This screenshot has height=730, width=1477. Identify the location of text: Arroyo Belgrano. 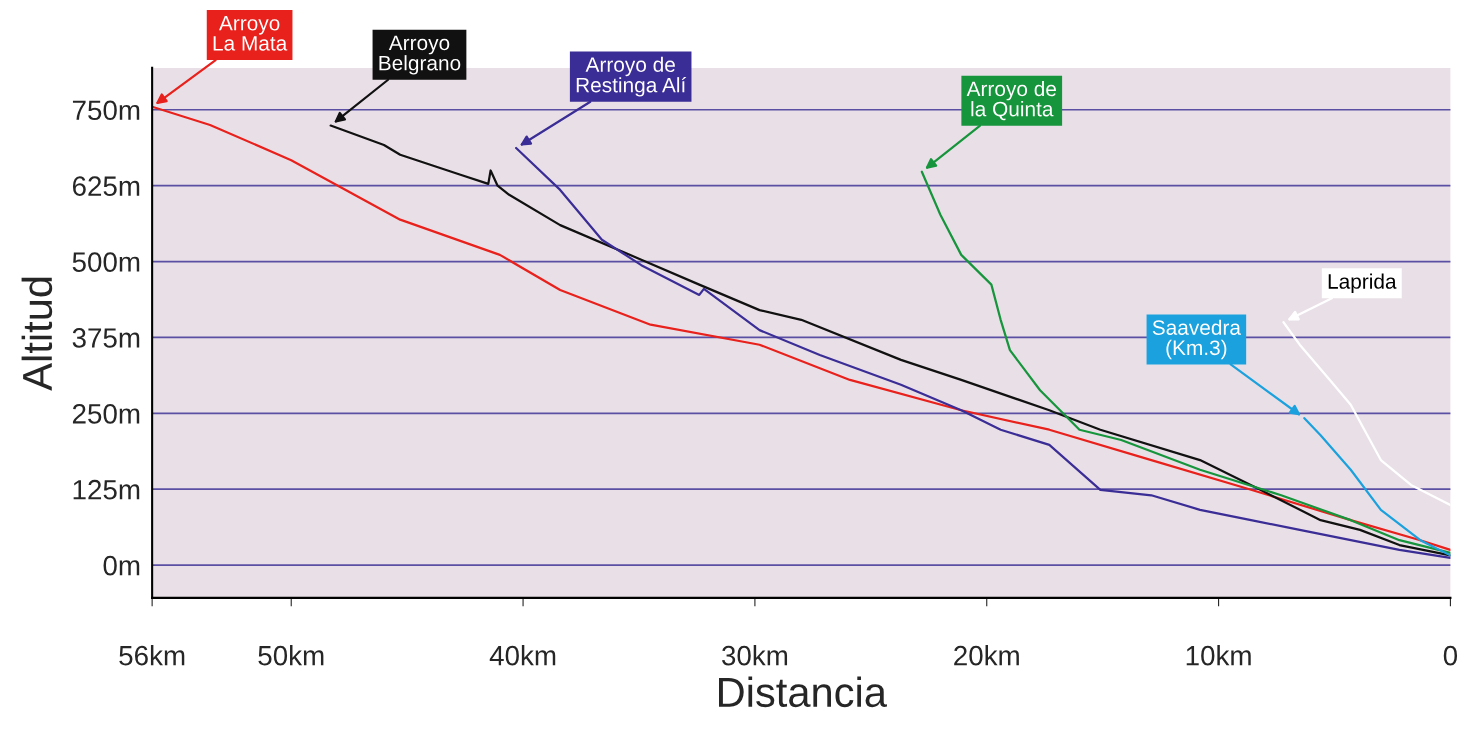
(420, 55).